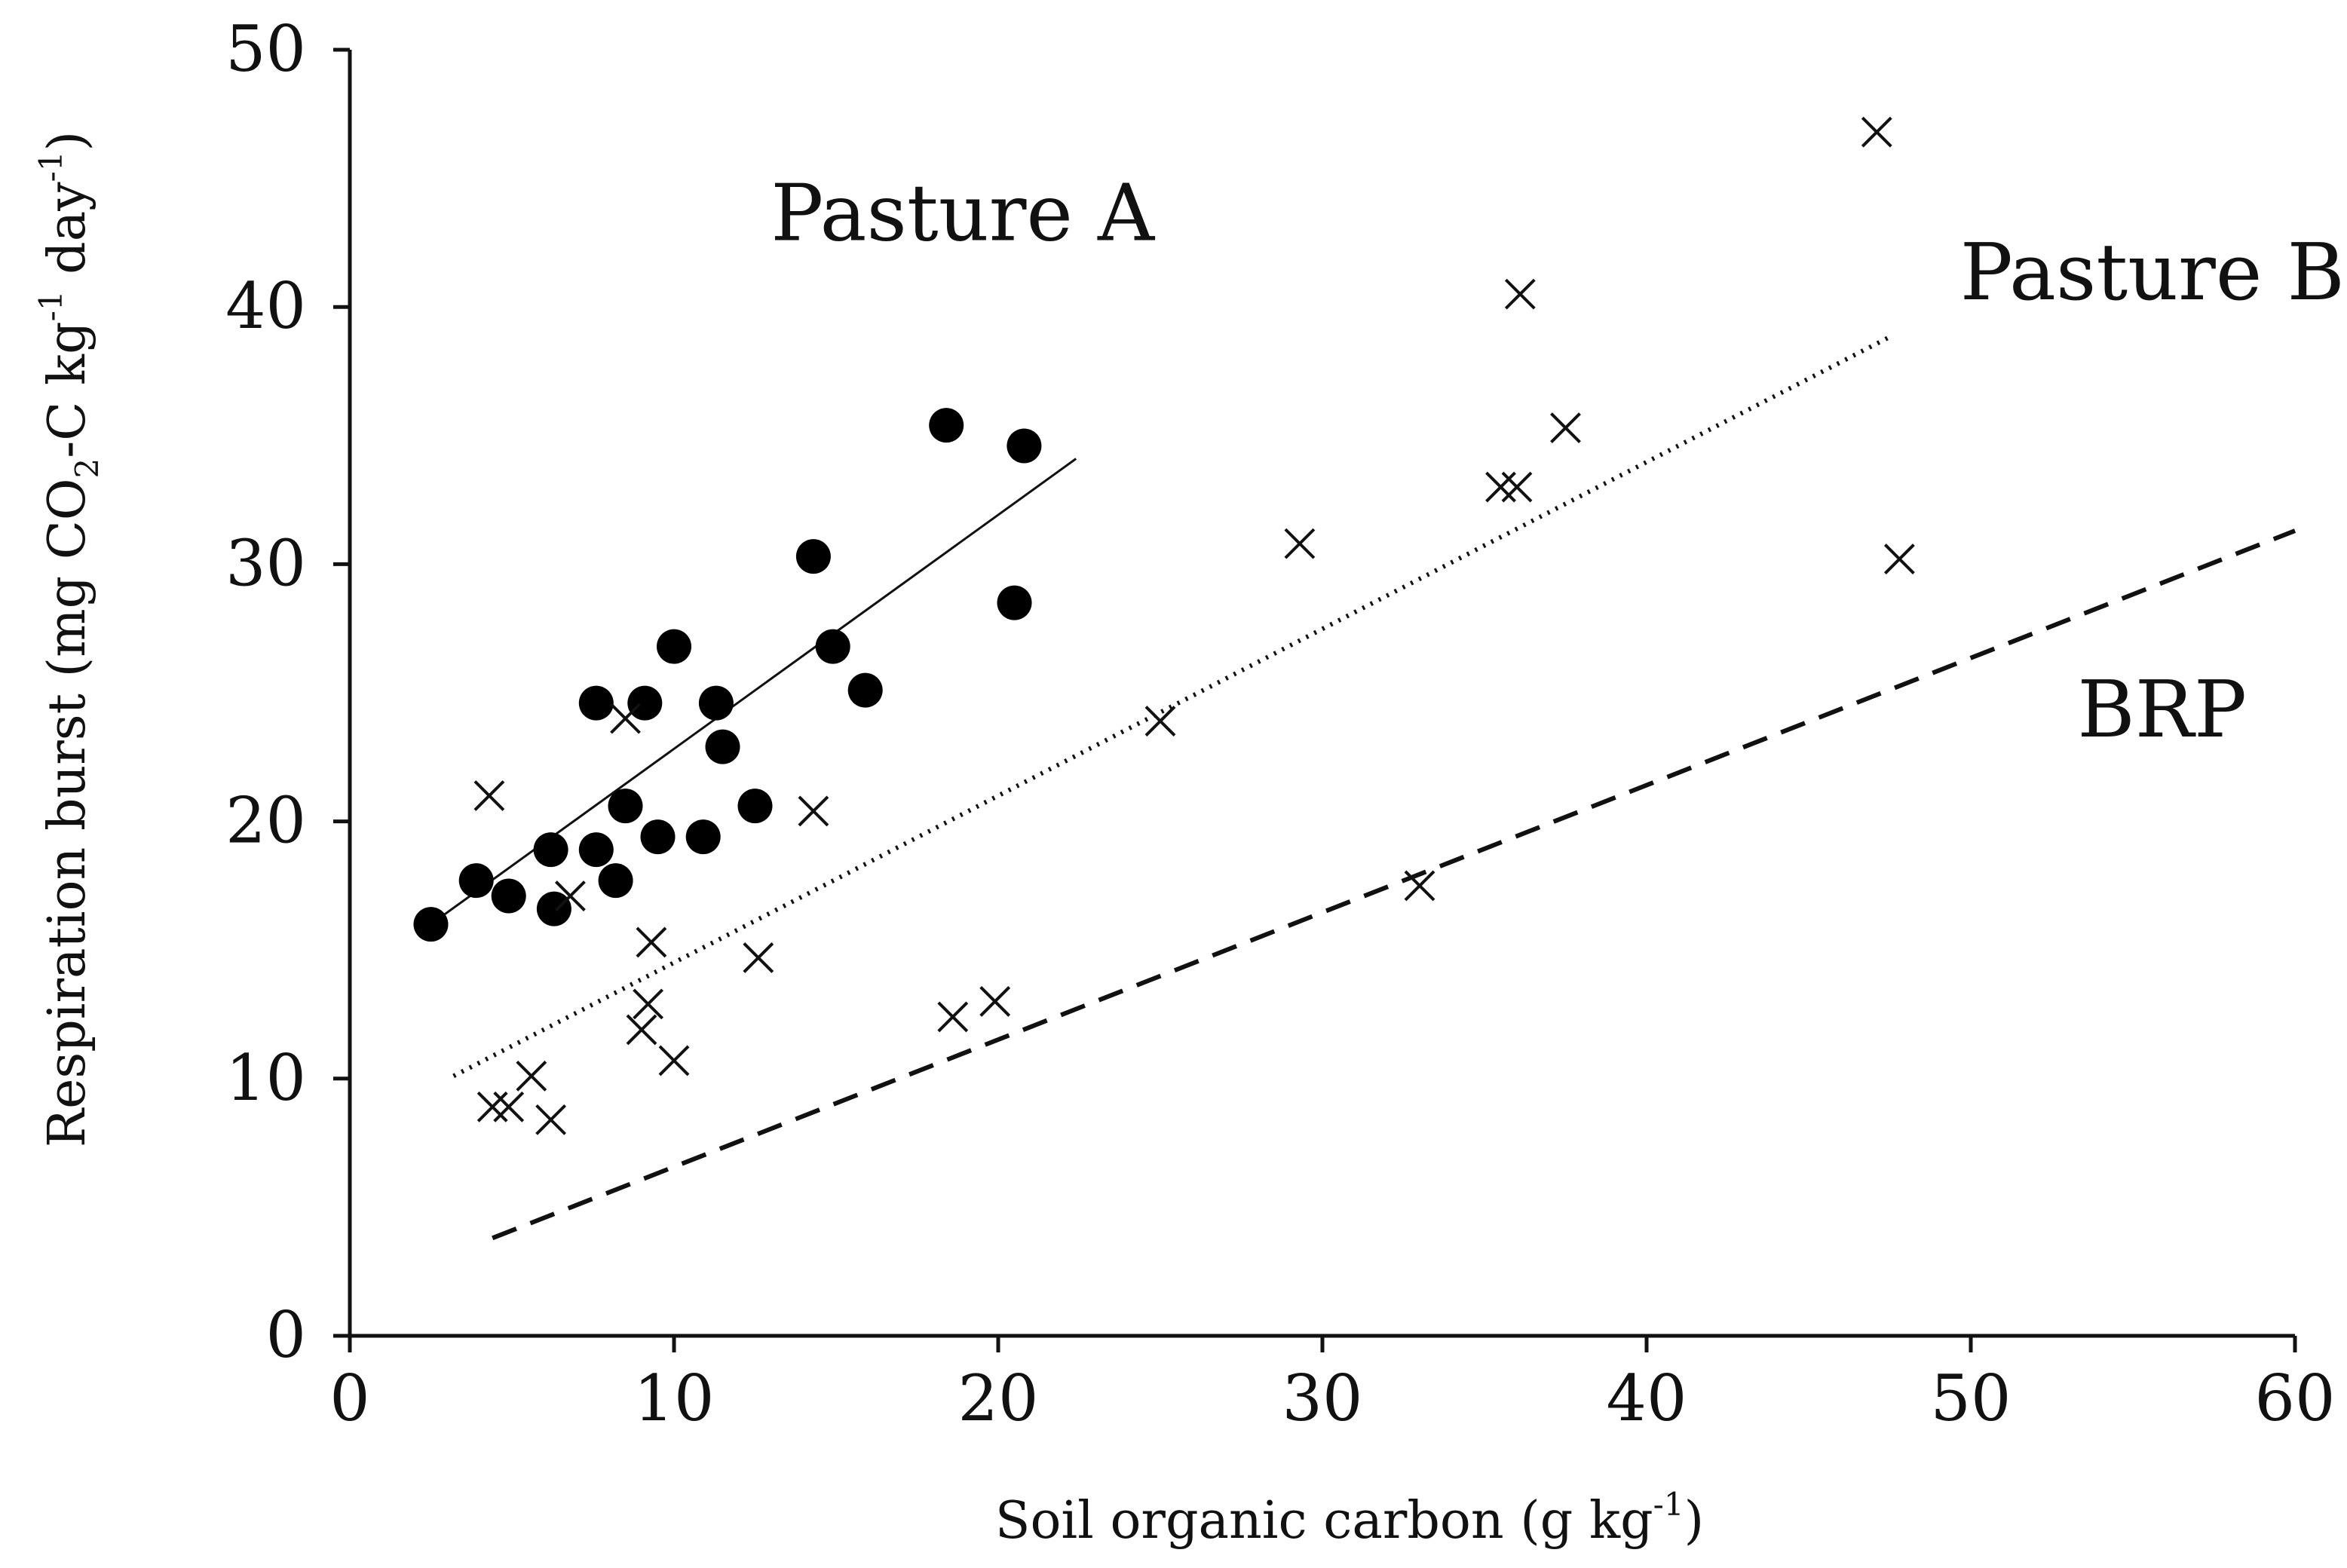 The width and height of the screenshot is (2347, 1568). What do you see at coordinates (998, 1398) in the screenshot?
I see `x-tick-label: 20` at bounding box center [998, 1398].